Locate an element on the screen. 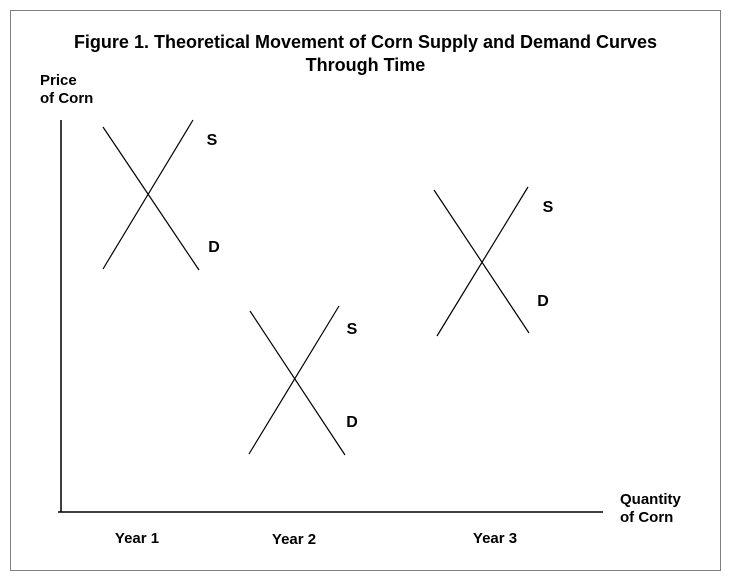 This screenshot has width=733, height=583. x-tick-label-year-2: Year 2 is located at coordinates (294, 539).